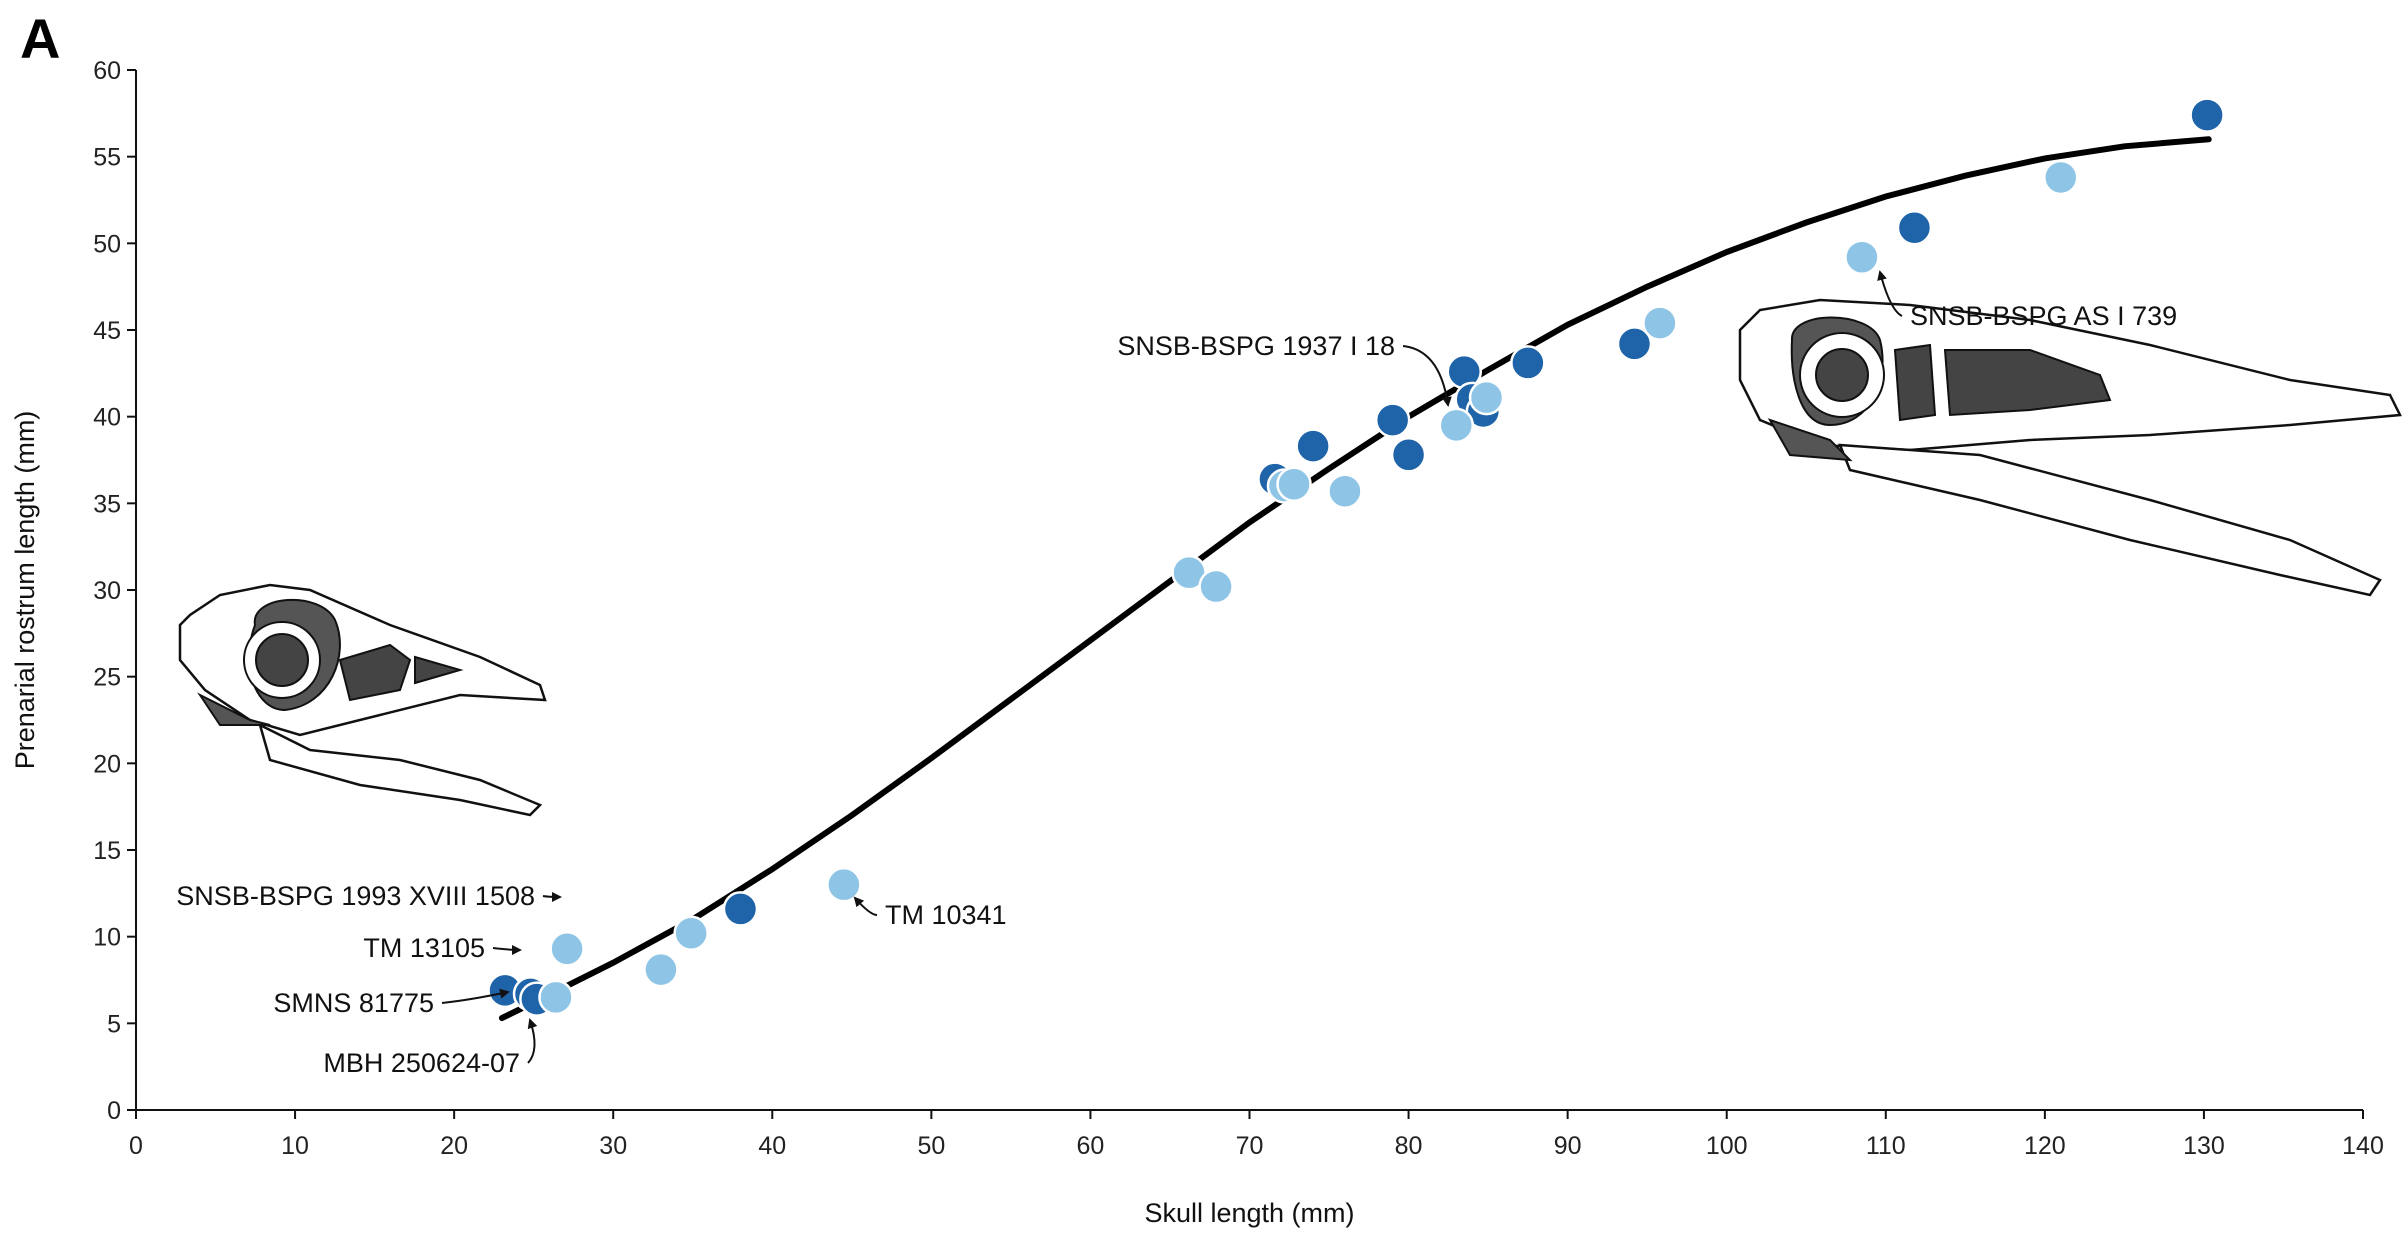  I want to click on x-tick-label: 0, so click(136, 1146).